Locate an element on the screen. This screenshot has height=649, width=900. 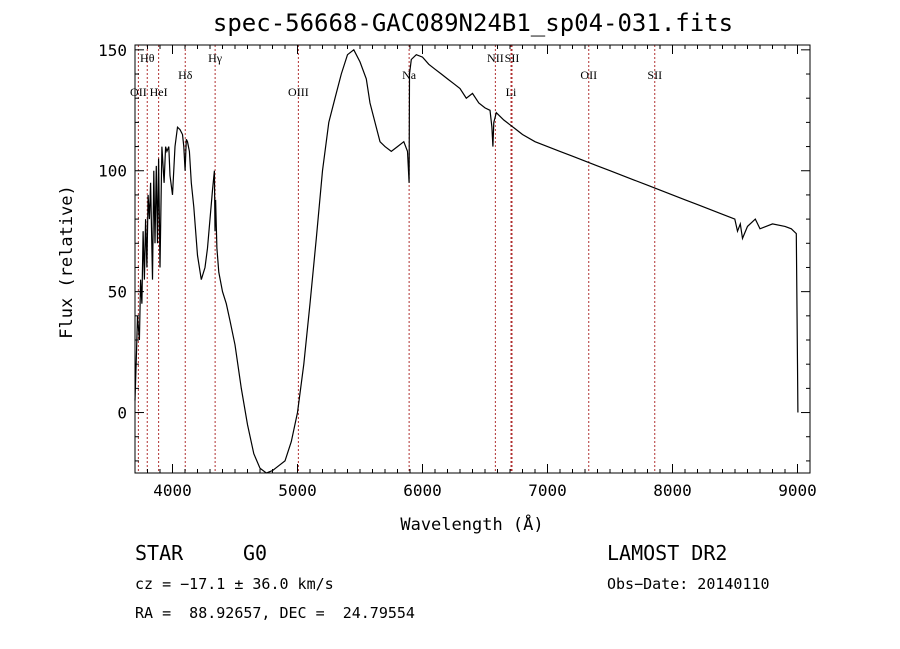
spectral-line-label: Hδ is located at coordinates (185, 75).